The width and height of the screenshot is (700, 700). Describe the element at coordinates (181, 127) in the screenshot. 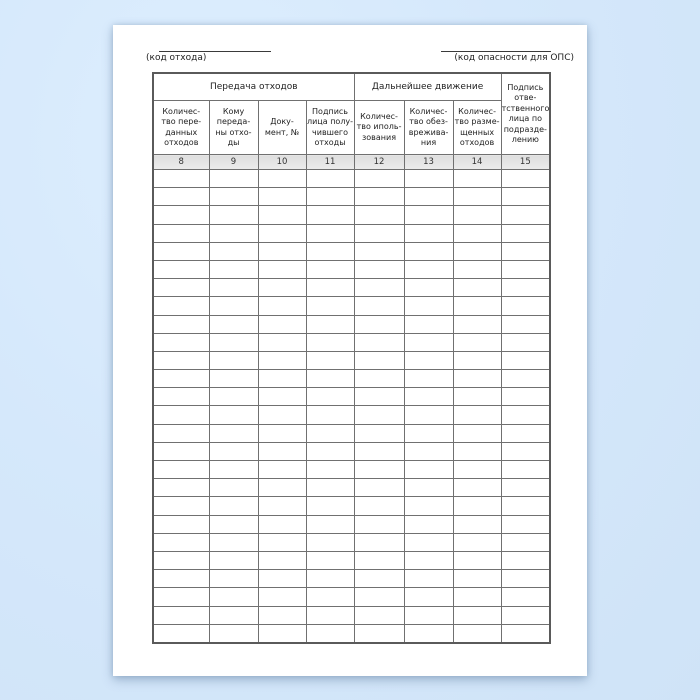

I see `column-header-quantity-transferred: Количес- тво пере- данных отходов` at that location.